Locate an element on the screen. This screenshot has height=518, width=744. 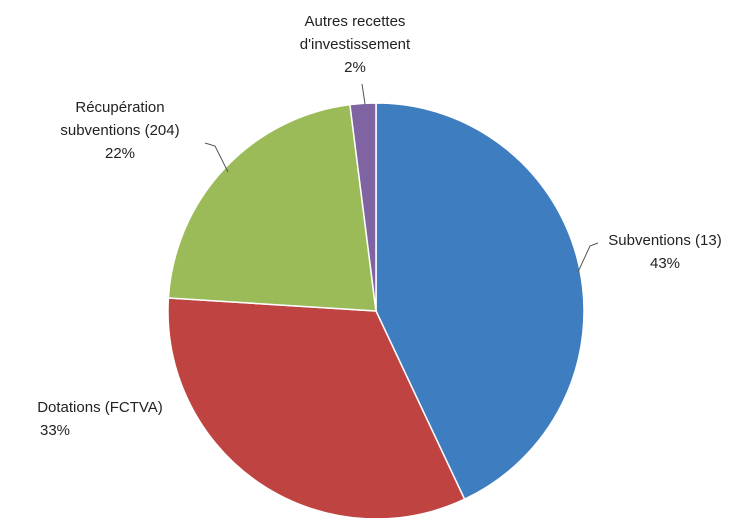
category-label: Autres recettes d'investissement is located at coordinates (355, 33).